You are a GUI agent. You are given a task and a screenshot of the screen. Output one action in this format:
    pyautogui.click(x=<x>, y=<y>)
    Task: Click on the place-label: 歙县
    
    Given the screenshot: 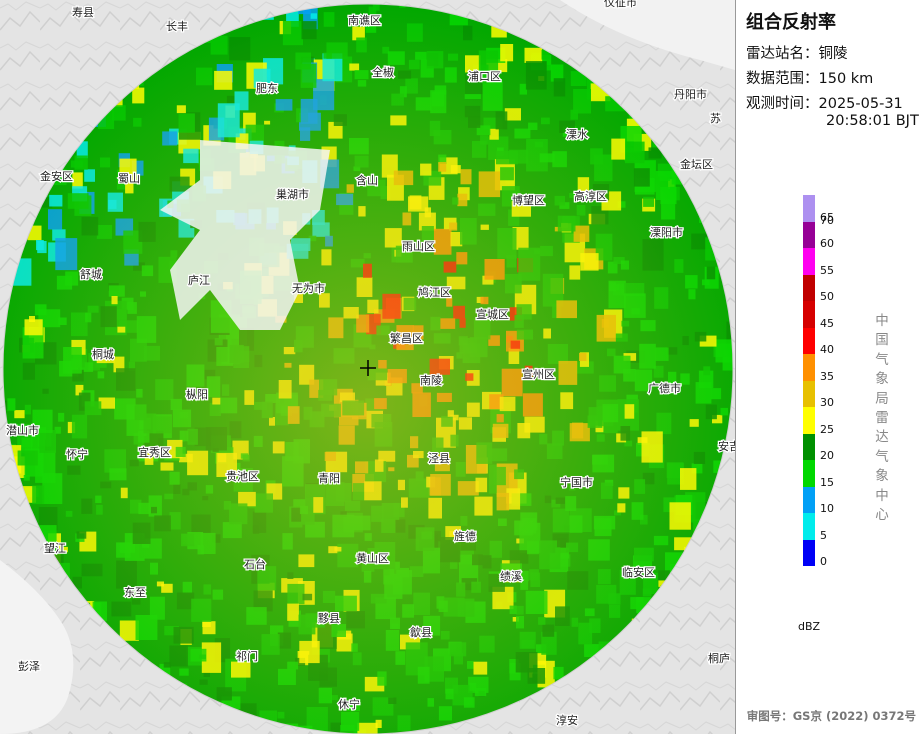 What is the action you would take?
    pyautogui.click(x=421, y=632)
    